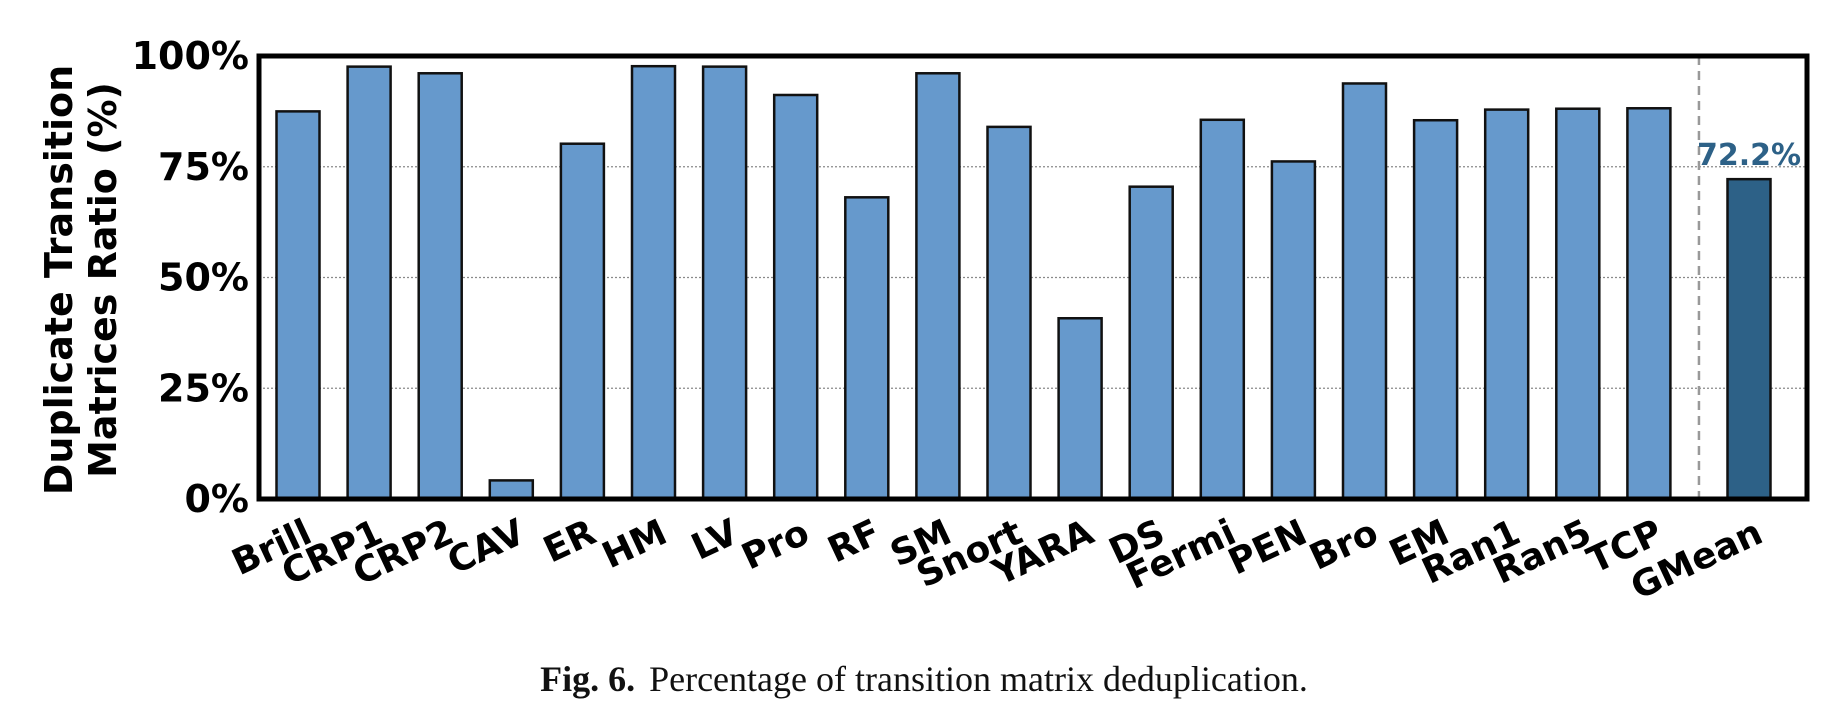 This screenshot has height=714, width=1848. Describe the element at coordinates (59, 280) in the screenshot. I see `y-axis-title-line1: Duplicate Transition` at that location.